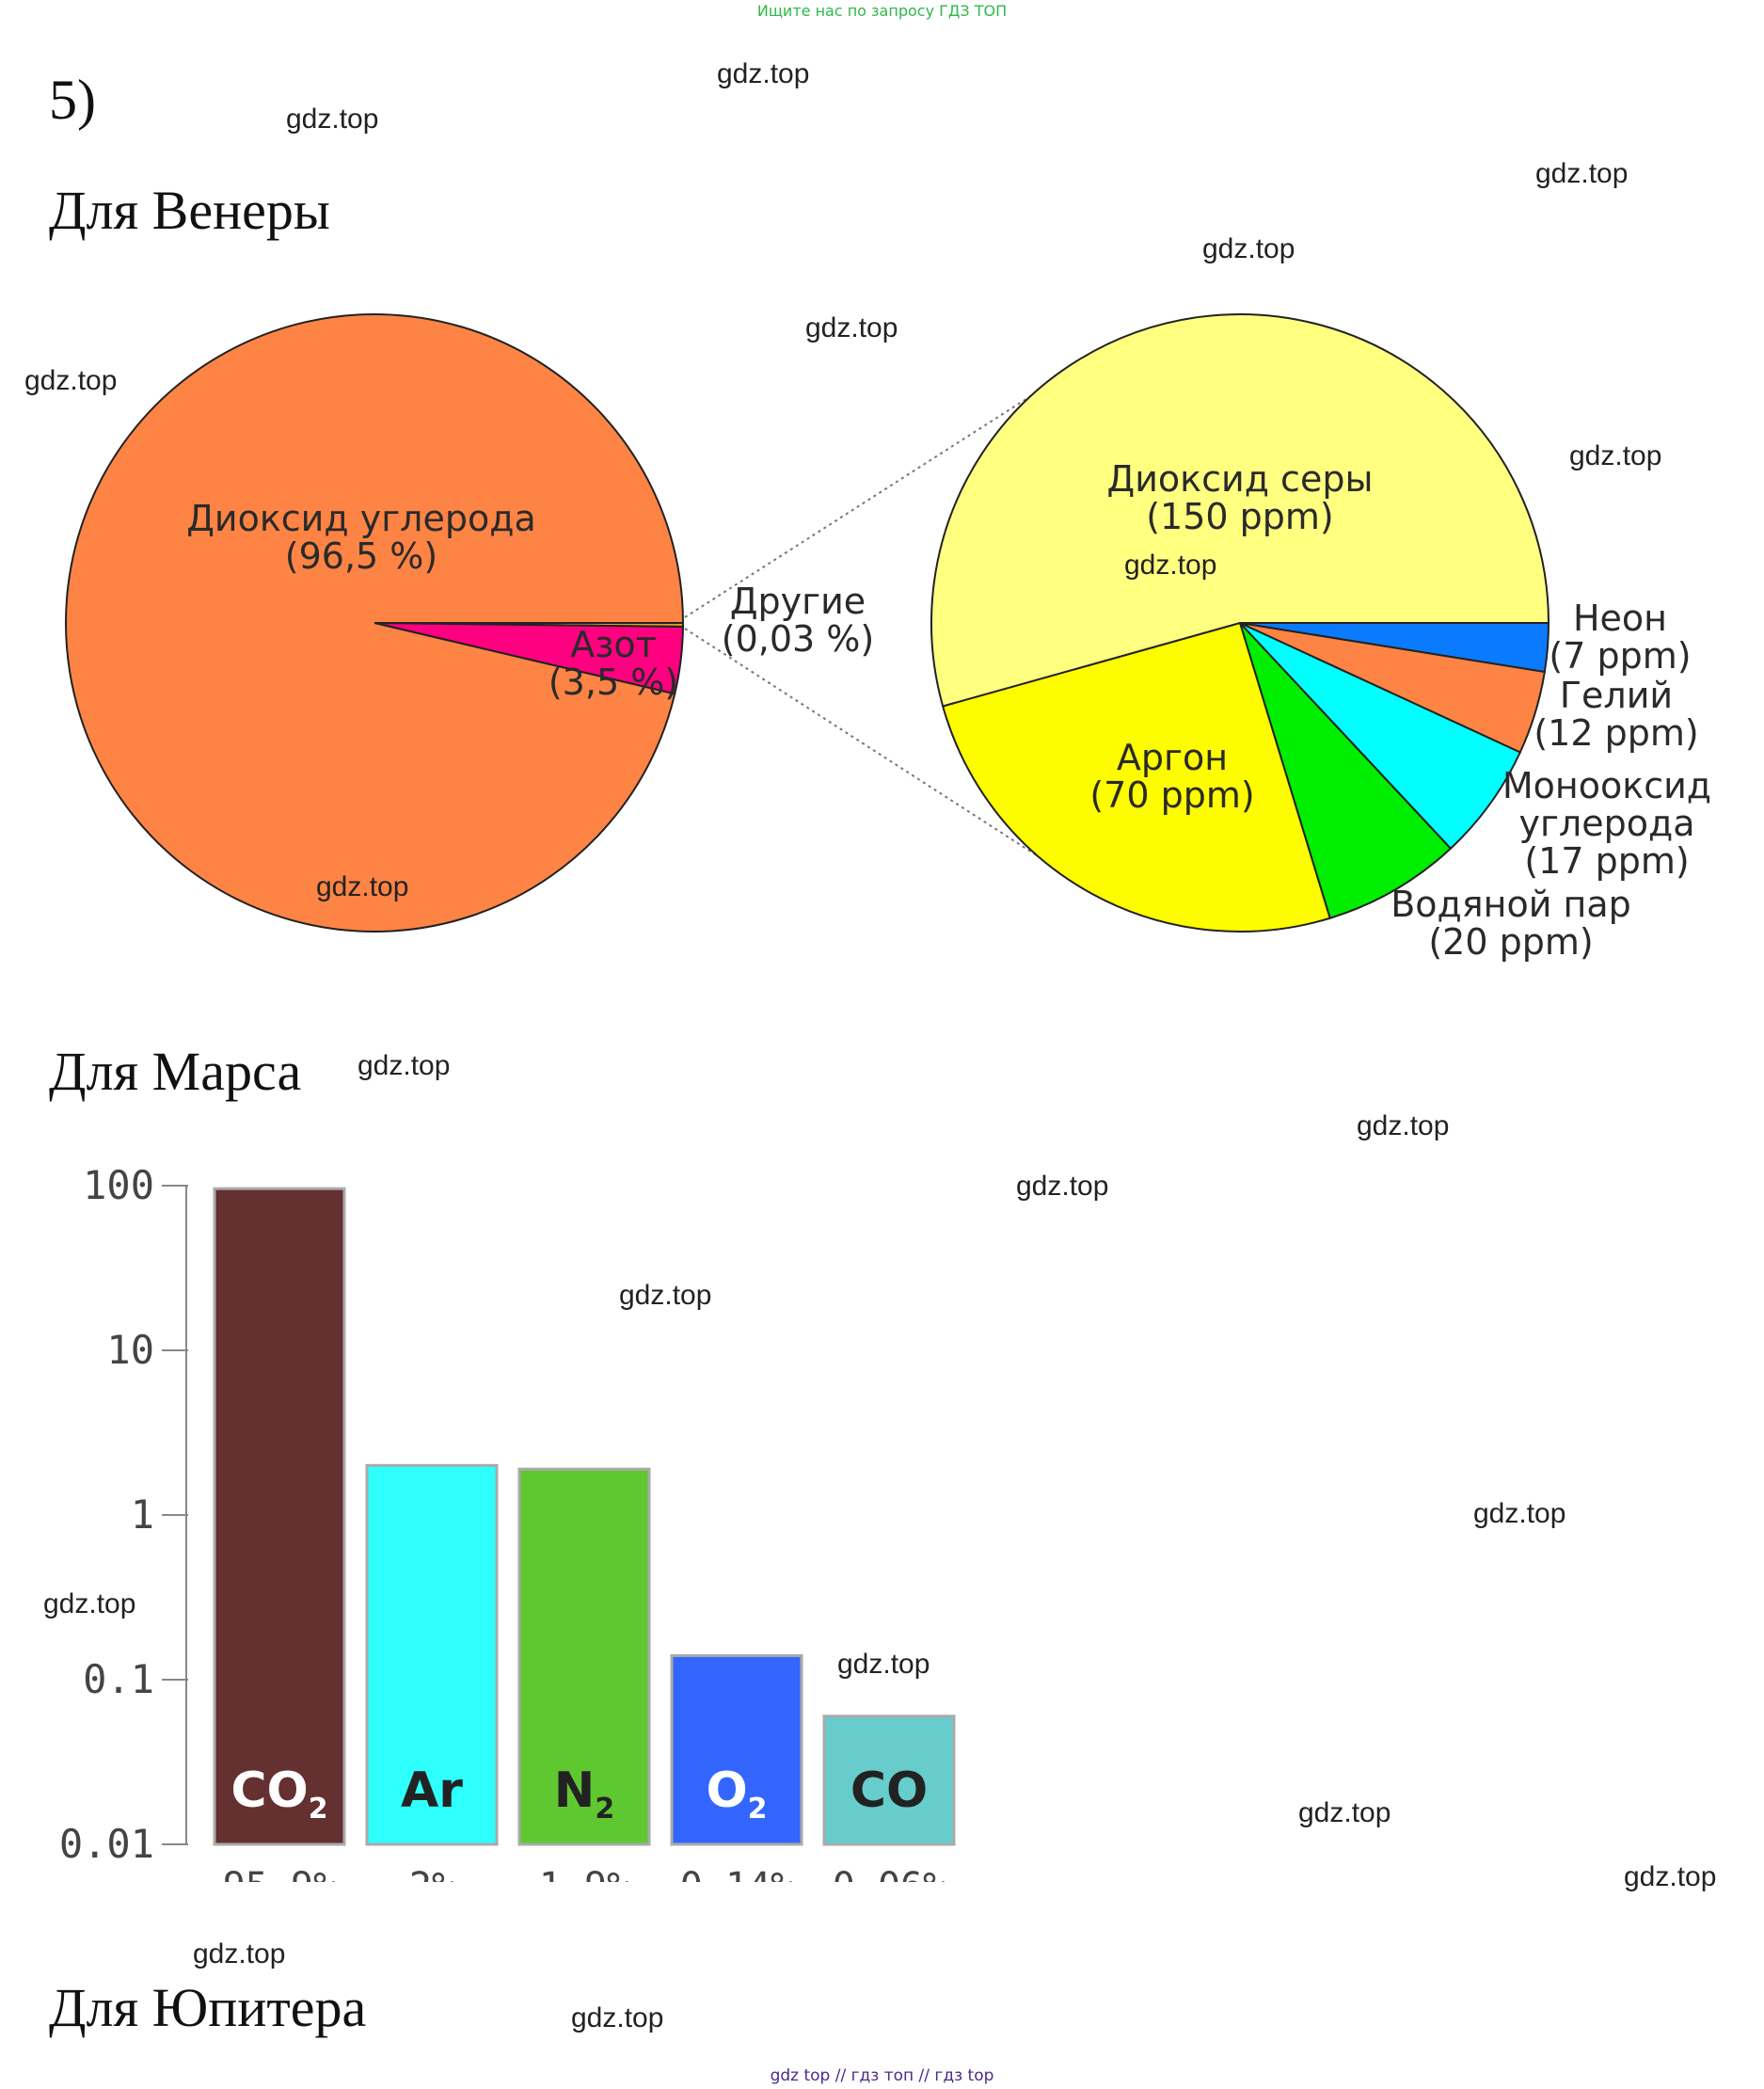  Describe the element at coordinates (361, 518) in the screenshot. I see `venus-main-label-co2-line: Диоксид углерода` at that location.